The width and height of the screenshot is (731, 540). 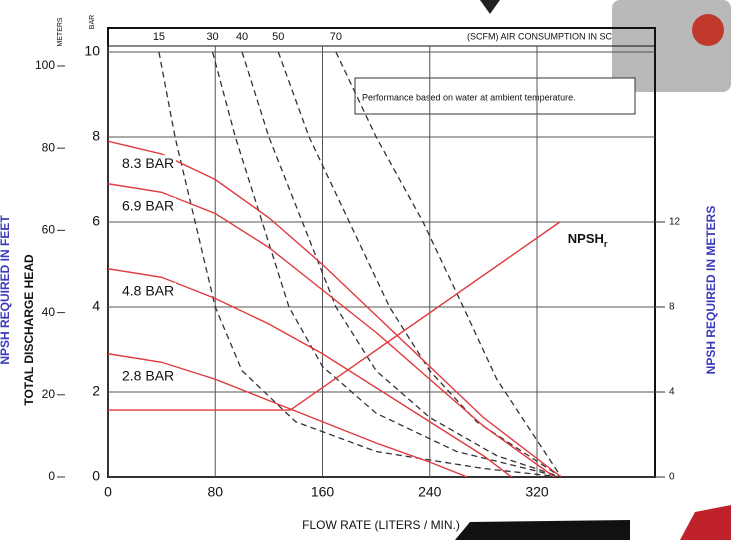 What do you see at coordinates (381, 525) in the screenshot?
I see `x-axis-title: FLOW RATE (LITERS / MIN.)` at bounding box center [381, 525].